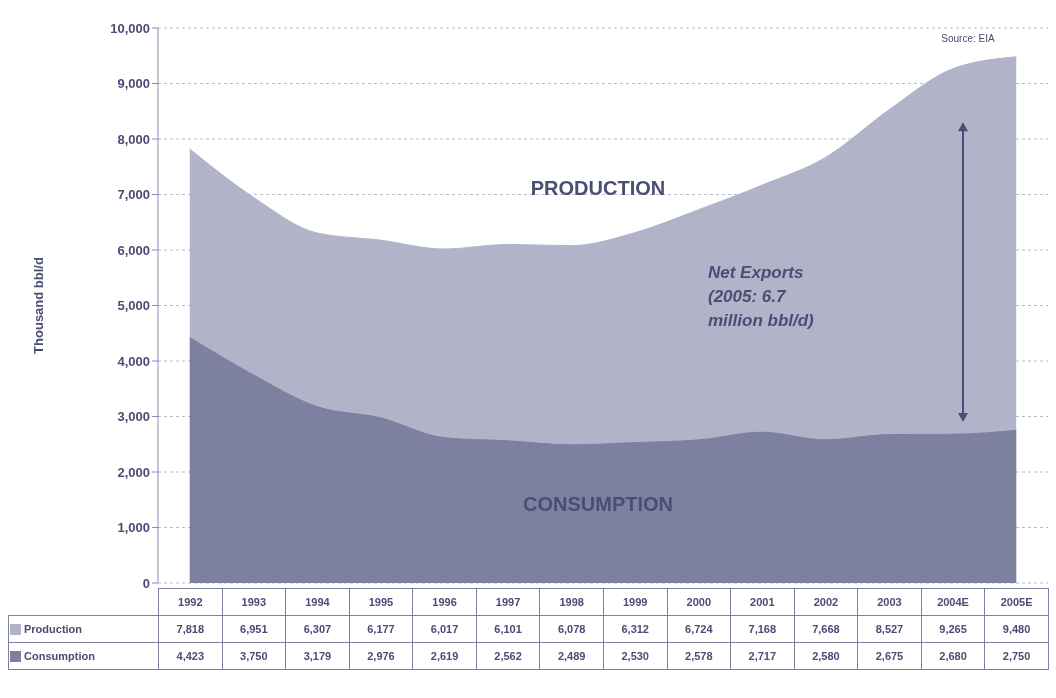 The height and width of the screenshot is (698, 1056). I want to click on annotation: Net Exports (2005: 6.7 million bbl/d), so click(761, 296).